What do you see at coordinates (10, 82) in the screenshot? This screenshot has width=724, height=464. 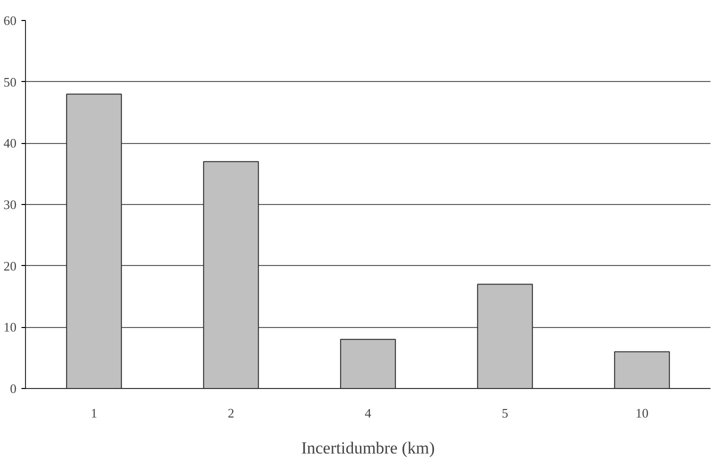 I see `y-tick-label: 50` at bounding box center [10, 82].